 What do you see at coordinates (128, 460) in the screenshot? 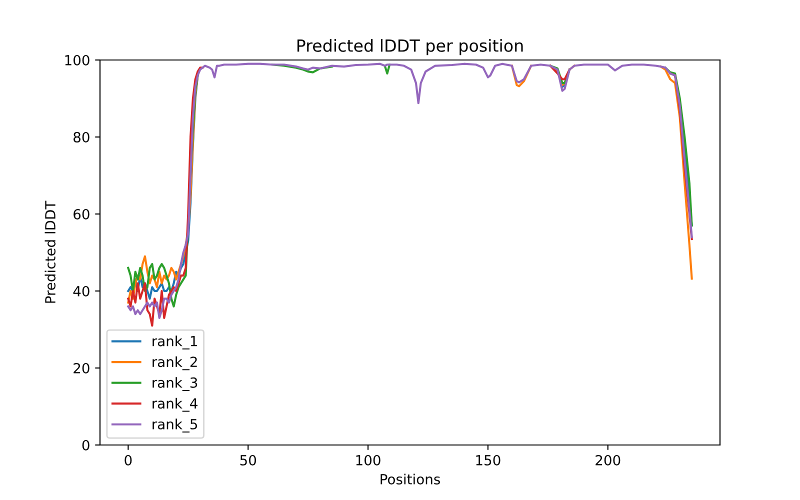
I see `x-tick-label: 0` at bounding box center [128, 460].